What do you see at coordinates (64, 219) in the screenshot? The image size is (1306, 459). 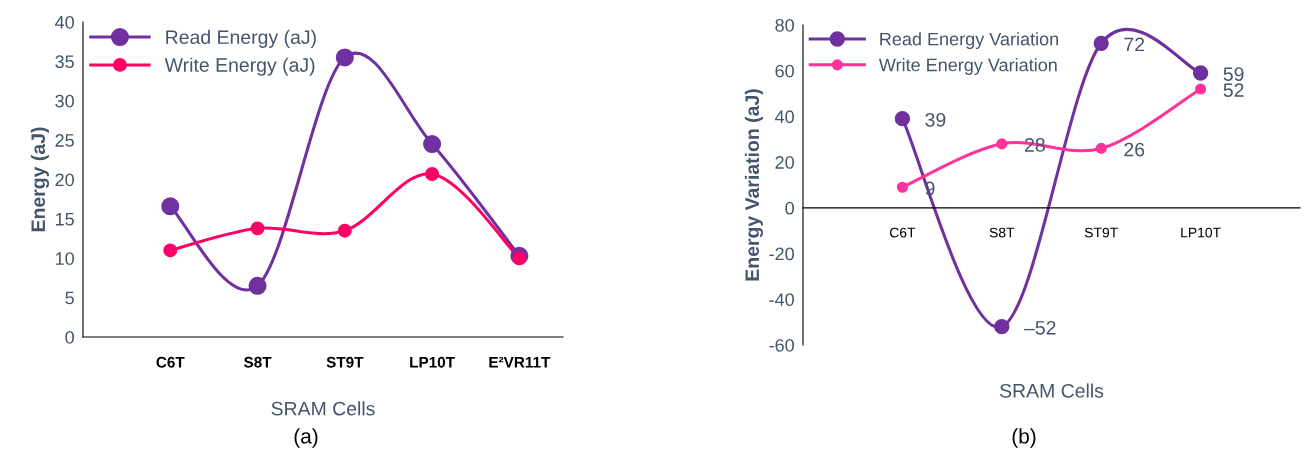 I see `y-tick-label: 15` at bounding box center [64, 219].